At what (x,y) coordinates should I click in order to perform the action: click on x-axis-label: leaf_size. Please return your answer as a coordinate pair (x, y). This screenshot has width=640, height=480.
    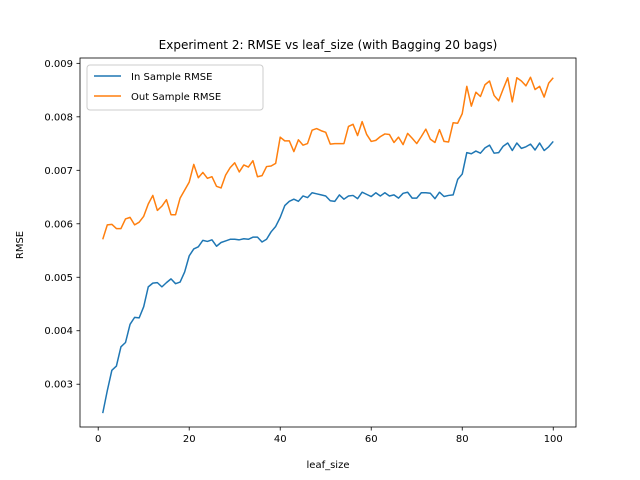
    Looking at the image, I should click on (328, 465).